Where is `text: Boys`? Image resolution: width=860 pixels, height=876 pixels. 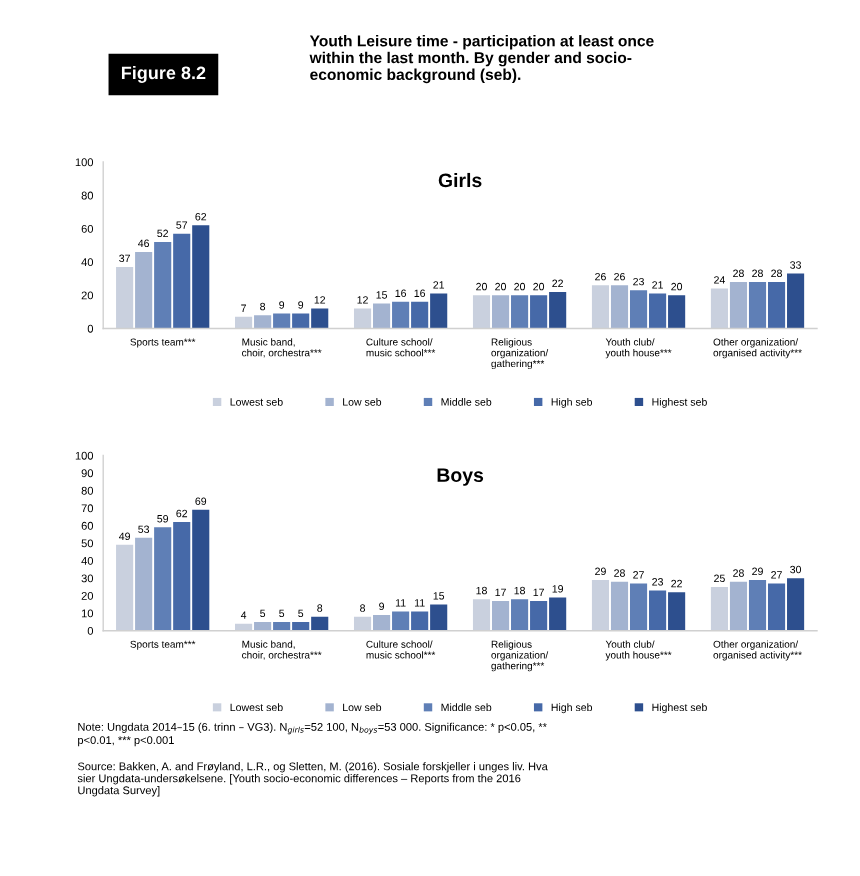 text: Boys is located at coordinates (460, 477).